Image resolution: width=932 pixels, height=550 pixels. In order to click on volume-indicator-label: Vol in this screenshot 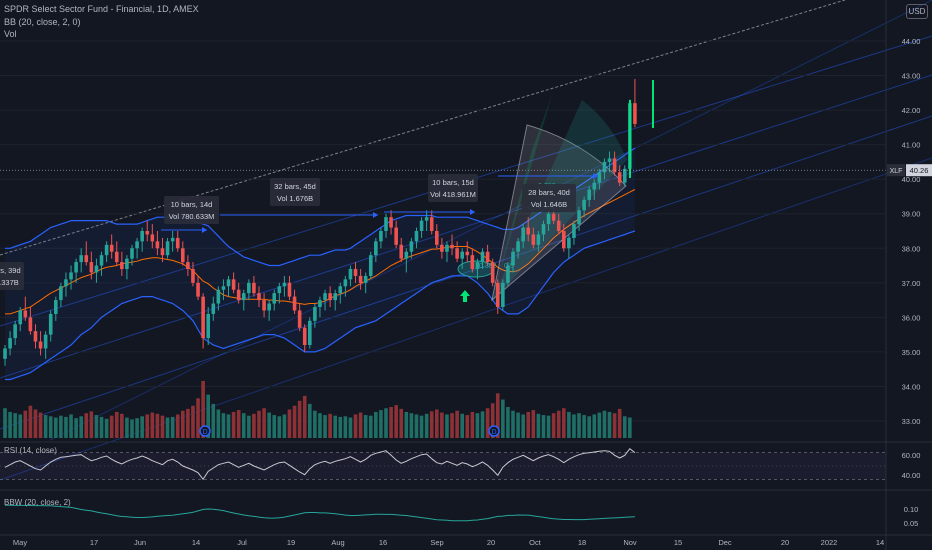, I will do `click(10, 34)`.